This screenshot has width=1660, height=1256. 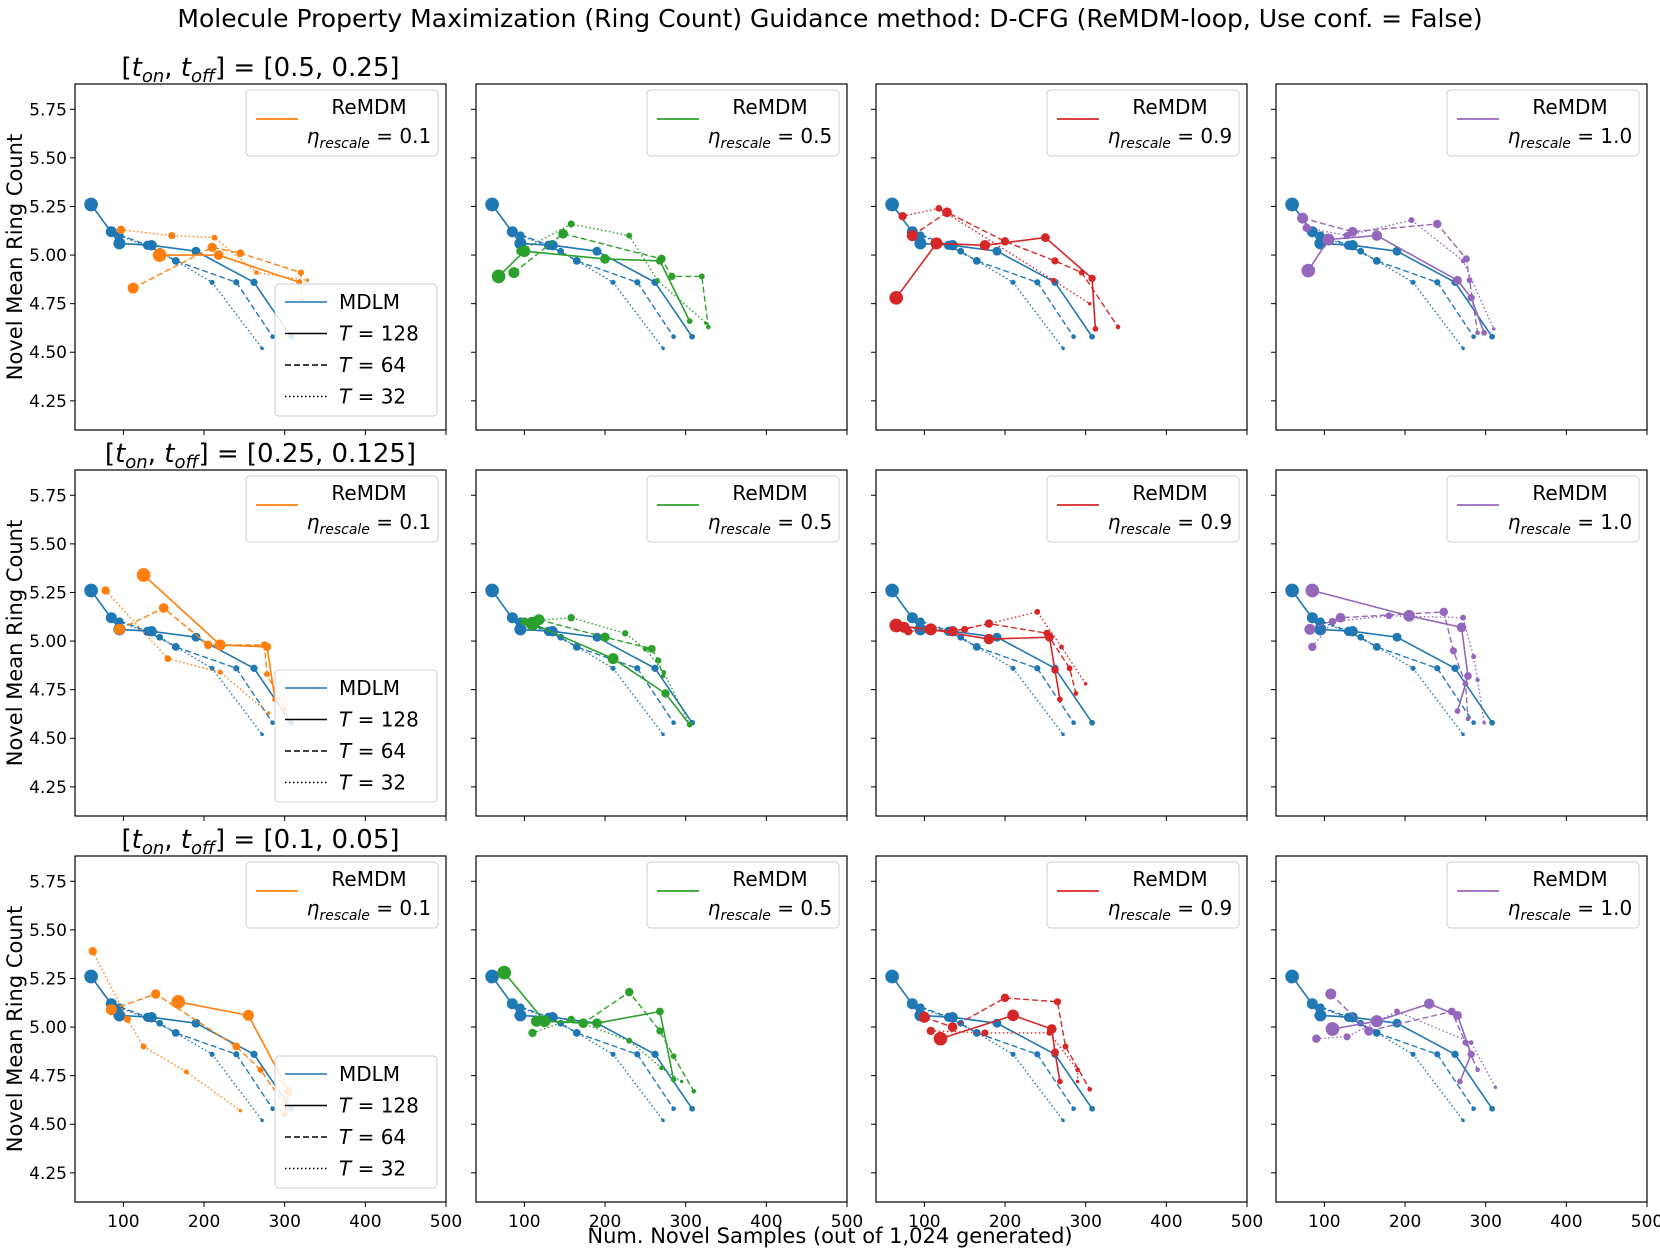 I want to click on legend-label: T = 32, so click(x=372, y=397).